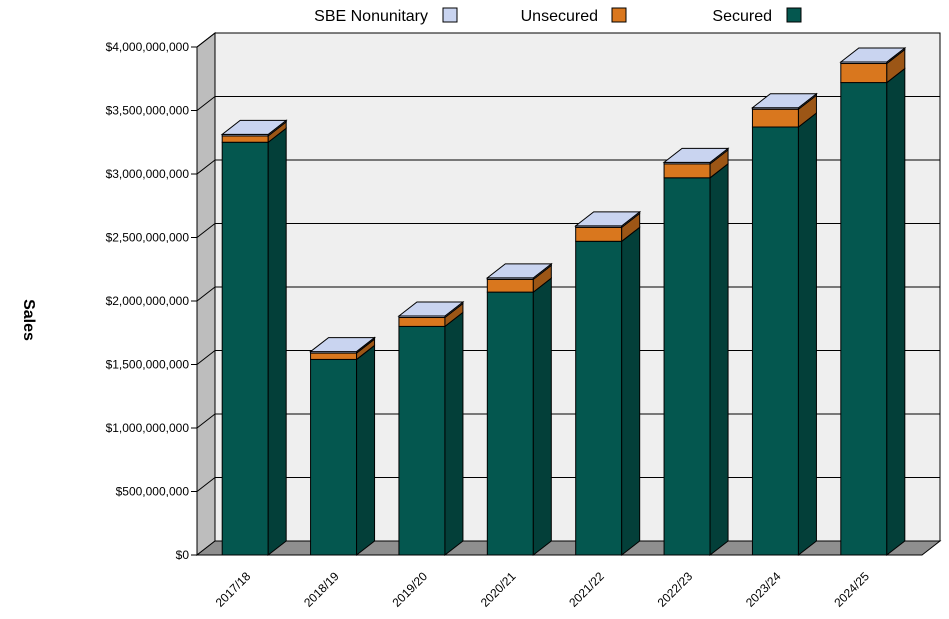  Describe the element at coordinates (148, 428) in the screenshot. I see `y-tick-label: $1,000,000,000` at that location.